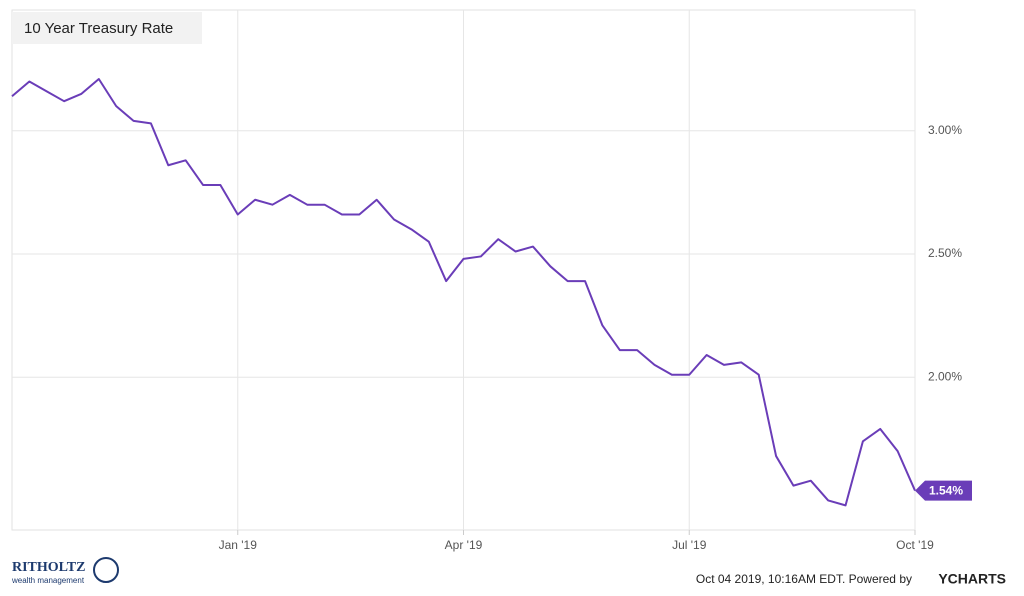  What do you see at coordinates (238, 545) in the screenshot?
I see `x-tick-label: Jan '19` at bounding box center [238, 545].